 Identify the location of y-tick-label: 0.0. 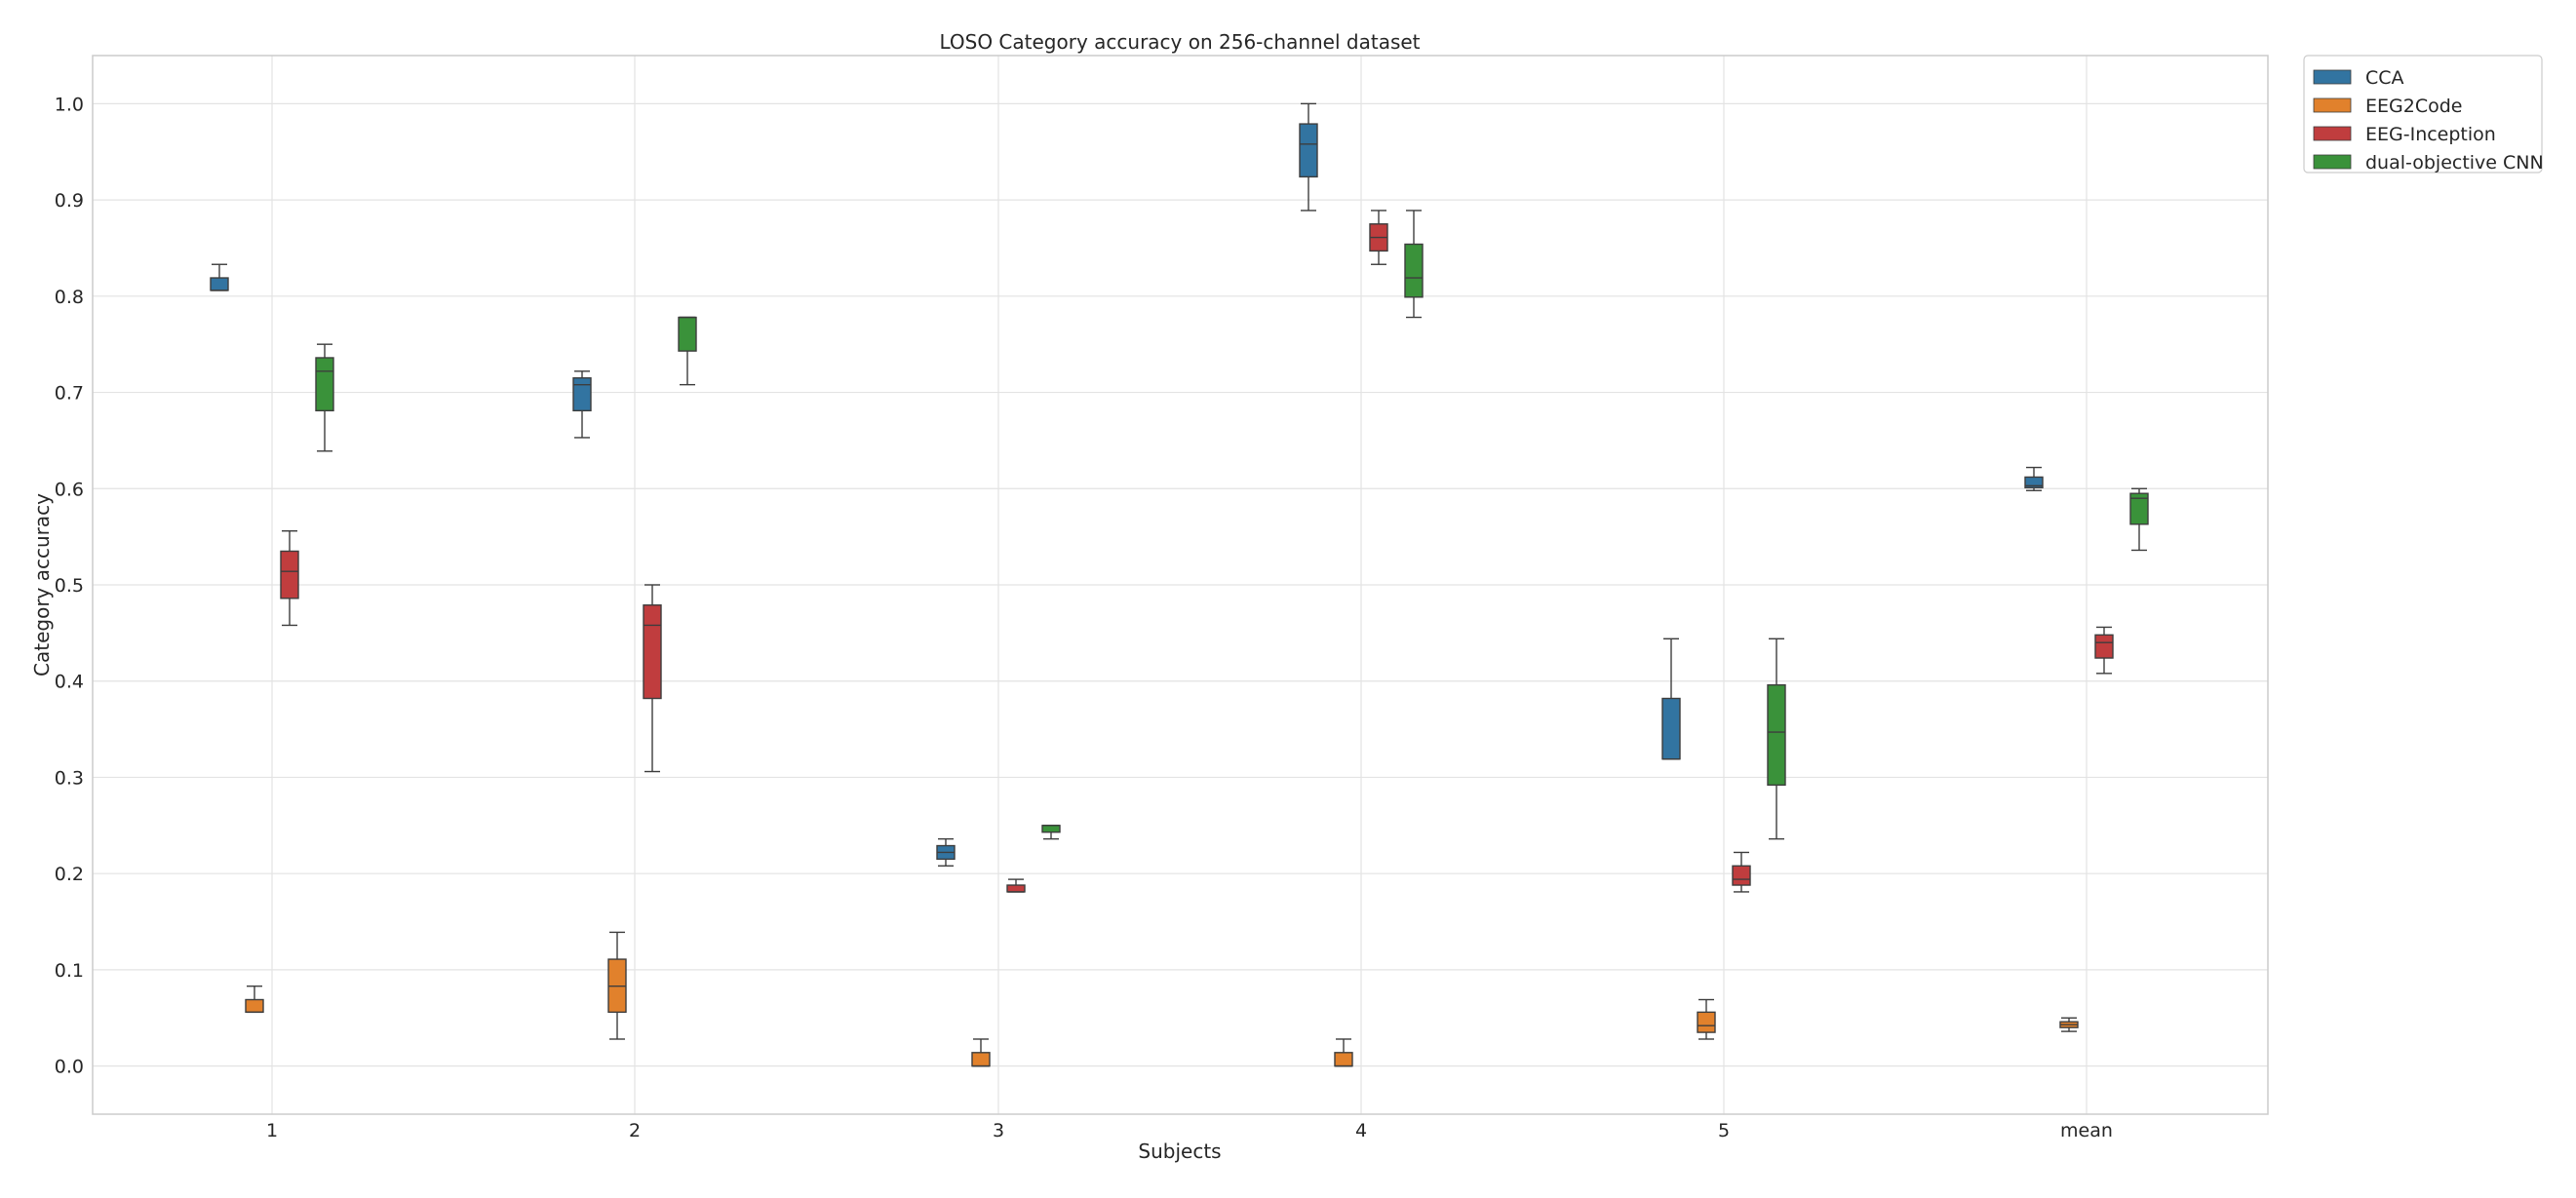
(69, 1067).